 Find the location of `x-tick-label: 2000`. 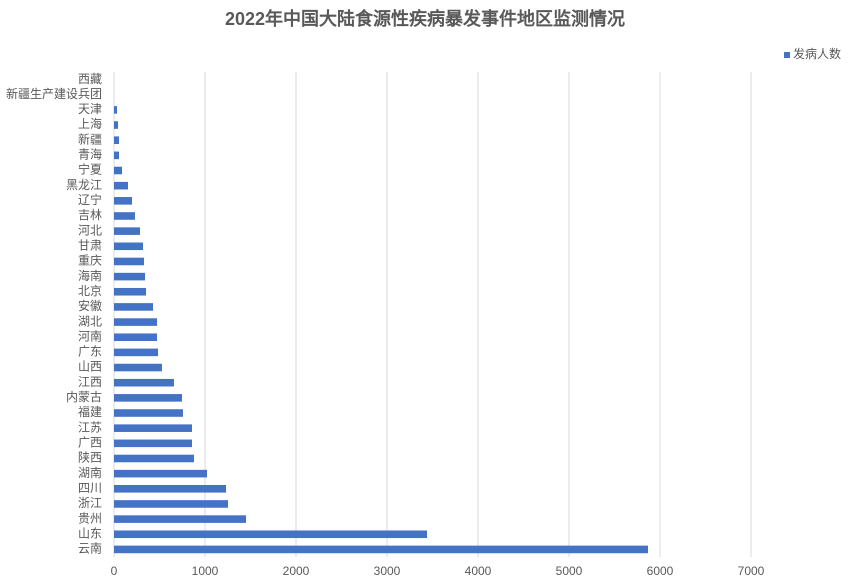

x-tick-label: 2000 is located at coordinates (296, 571).